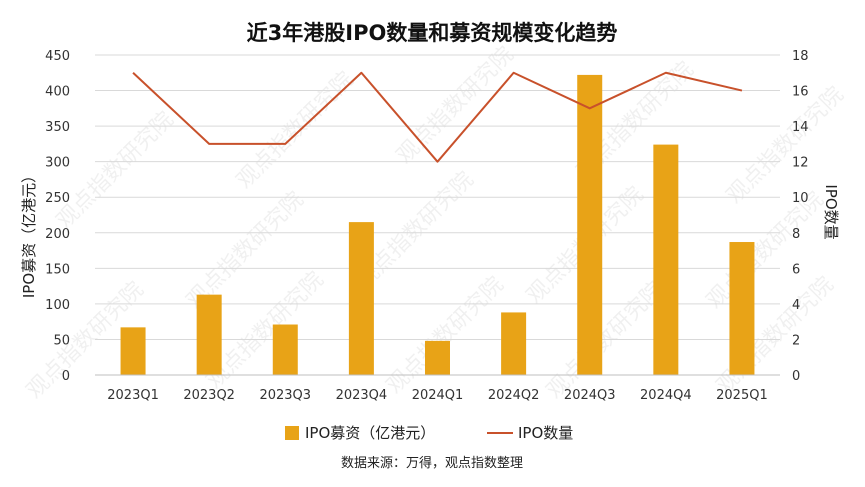 The image size is (865, 487). What do you see at coordinates (285, 395) in the screenshot?
I see `x-tick-label: 2023Q3` at bounding box center [285, 395].